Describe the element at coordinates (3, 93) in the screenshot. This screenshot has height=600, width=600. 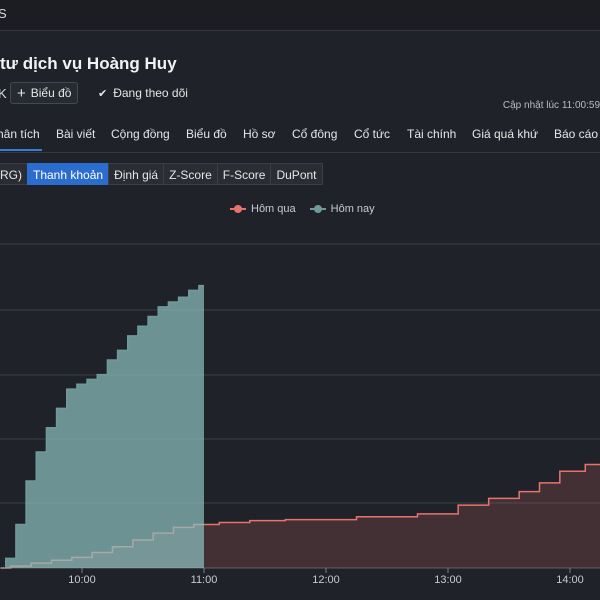
I see `exchange-label: K` at that location.